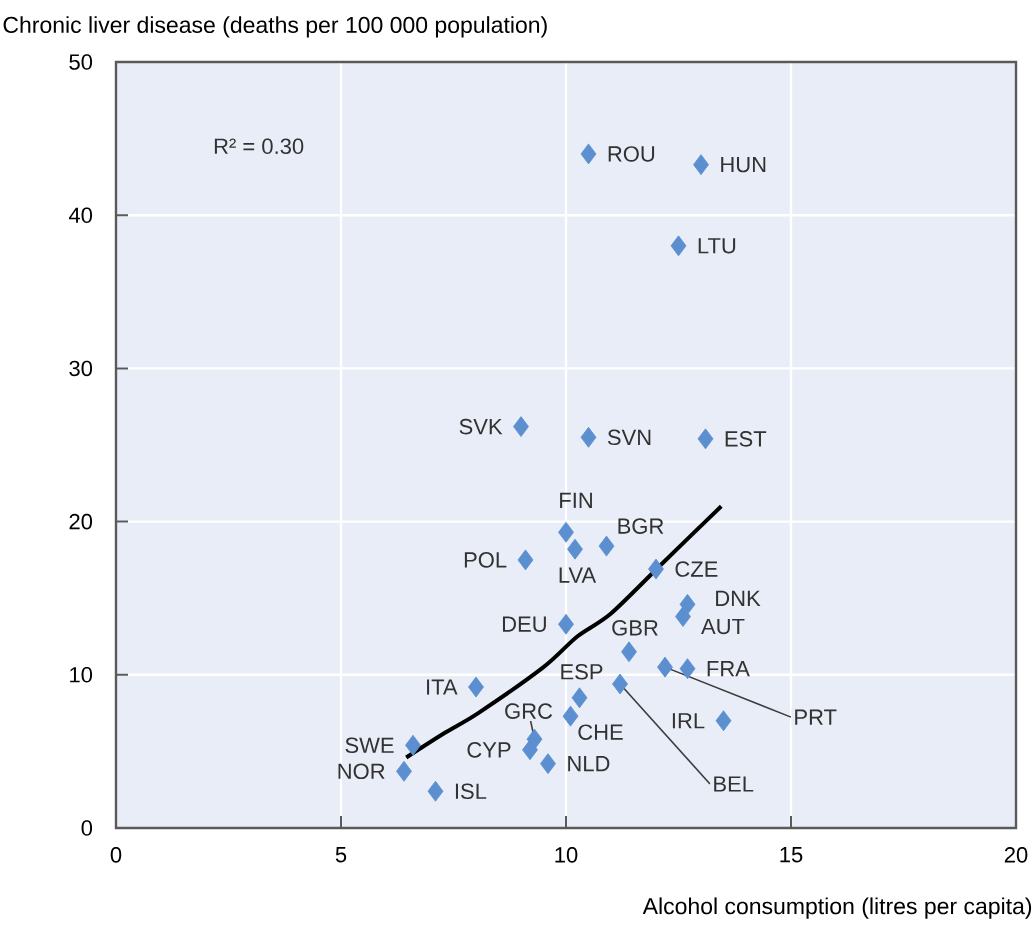 Image resolution: width=1035 pixels, height=931 pixels. Describe the element at coordinates (746, 439) in the screenshot. I see `annotation: EST` at that location.